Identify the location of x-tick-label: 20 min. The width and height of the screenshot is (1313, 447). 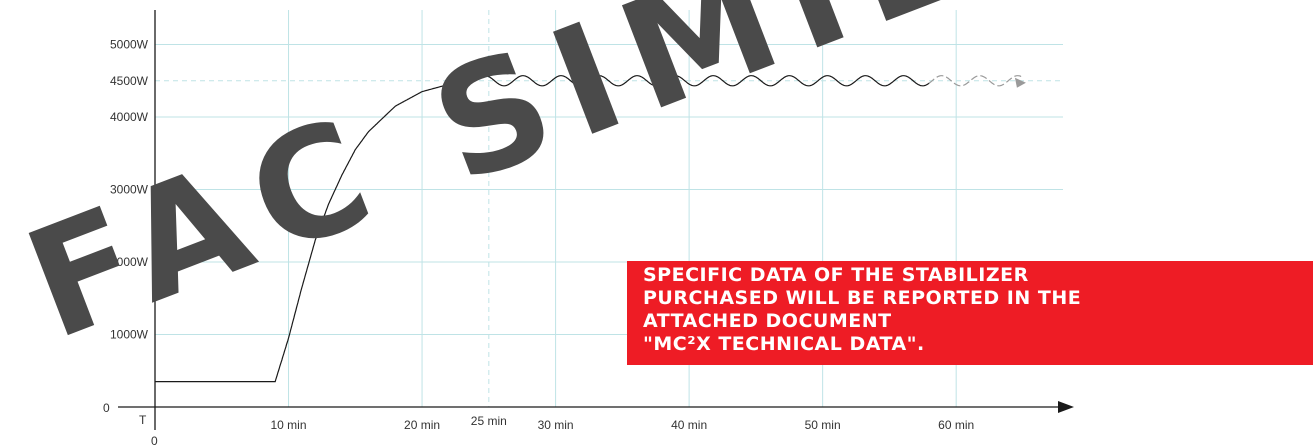
(422, 425).